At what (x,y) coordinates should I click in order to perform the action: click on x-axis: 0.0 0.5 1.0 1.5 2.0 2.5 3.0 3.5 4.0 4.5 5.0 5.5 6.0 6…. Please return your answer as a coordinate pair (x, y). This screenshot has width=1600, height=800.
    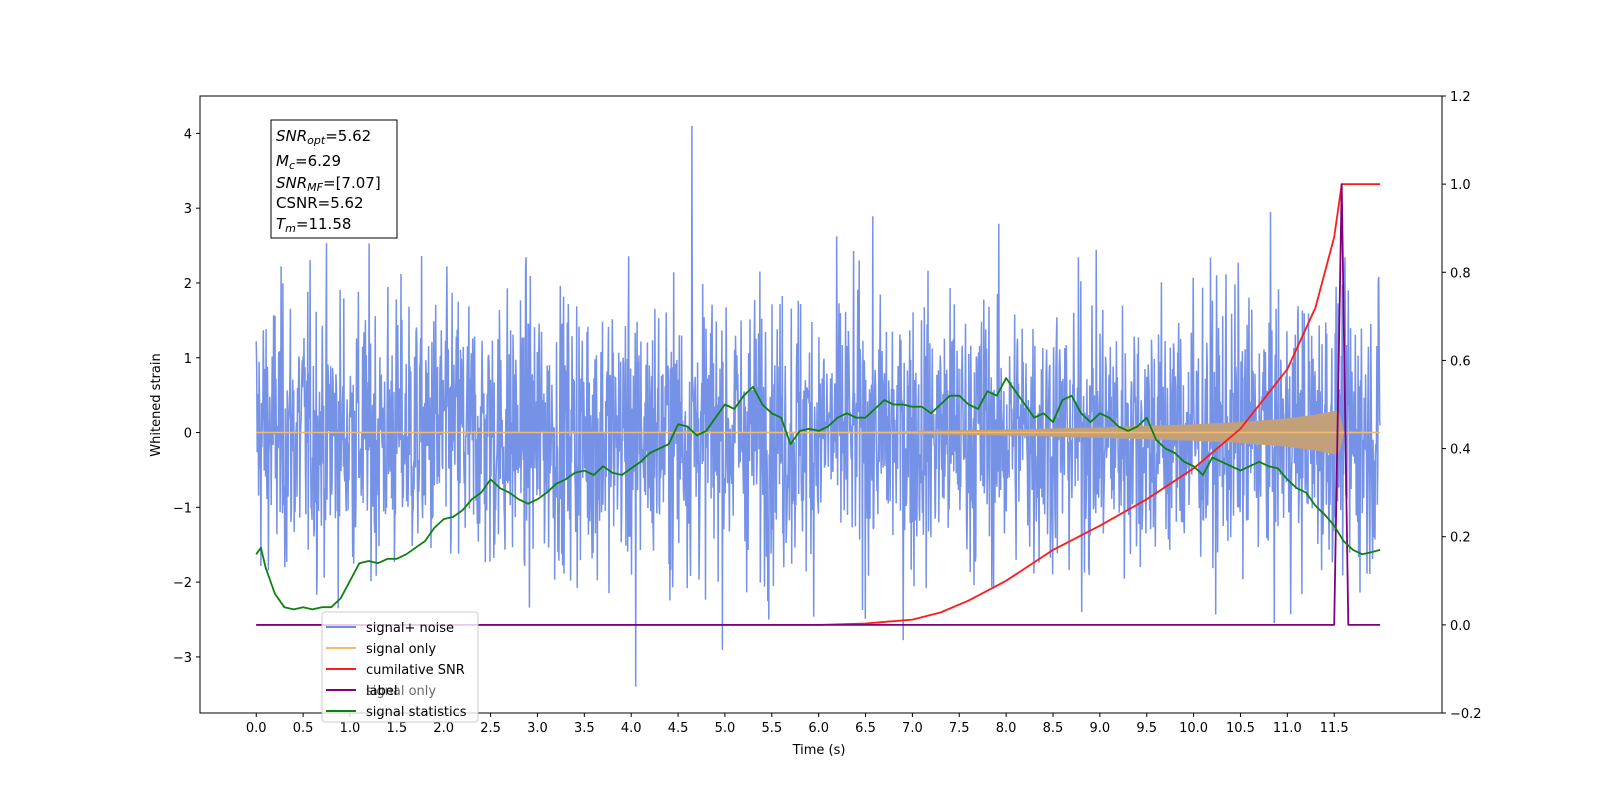
    Looking at the image, I should click on (797, 724).